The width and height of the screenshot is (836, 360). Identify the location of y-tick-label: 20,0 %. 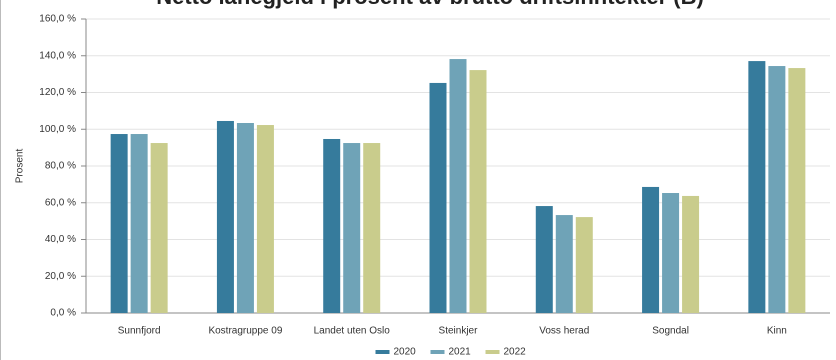
(60, 276).